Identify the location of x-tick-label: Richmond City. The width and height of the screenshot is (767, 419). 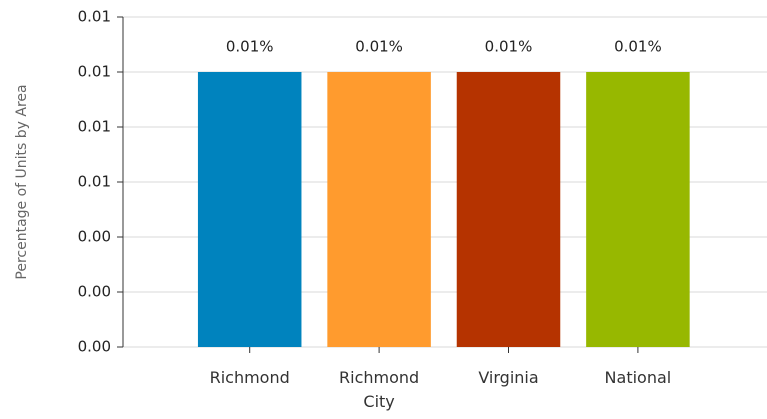
(379, 389).